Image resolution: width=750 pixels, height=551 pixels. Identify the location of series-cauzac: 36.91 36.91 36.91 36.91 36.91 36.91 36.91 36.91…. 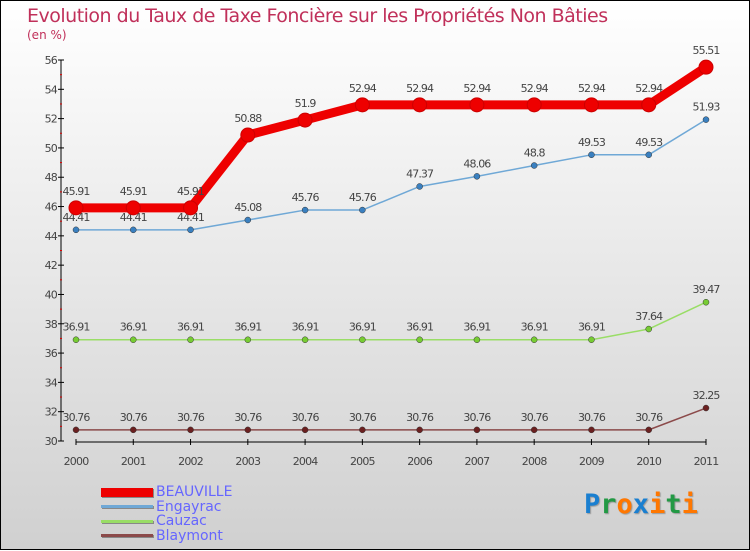
(392, 313).